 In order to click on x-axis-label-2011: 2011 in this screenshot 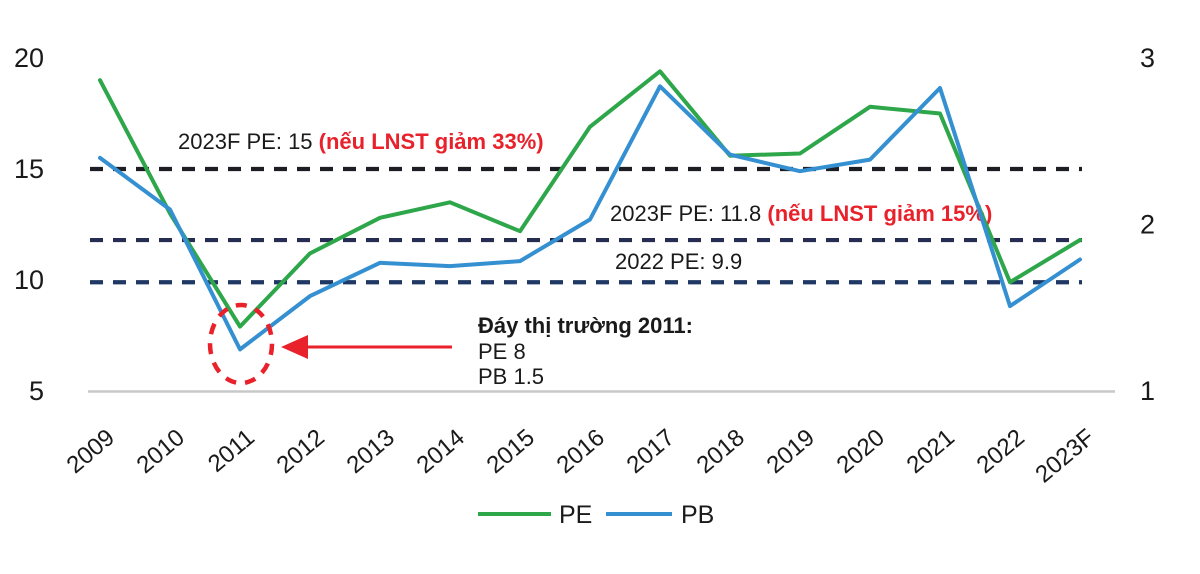, I will do `click(231, 451)`.